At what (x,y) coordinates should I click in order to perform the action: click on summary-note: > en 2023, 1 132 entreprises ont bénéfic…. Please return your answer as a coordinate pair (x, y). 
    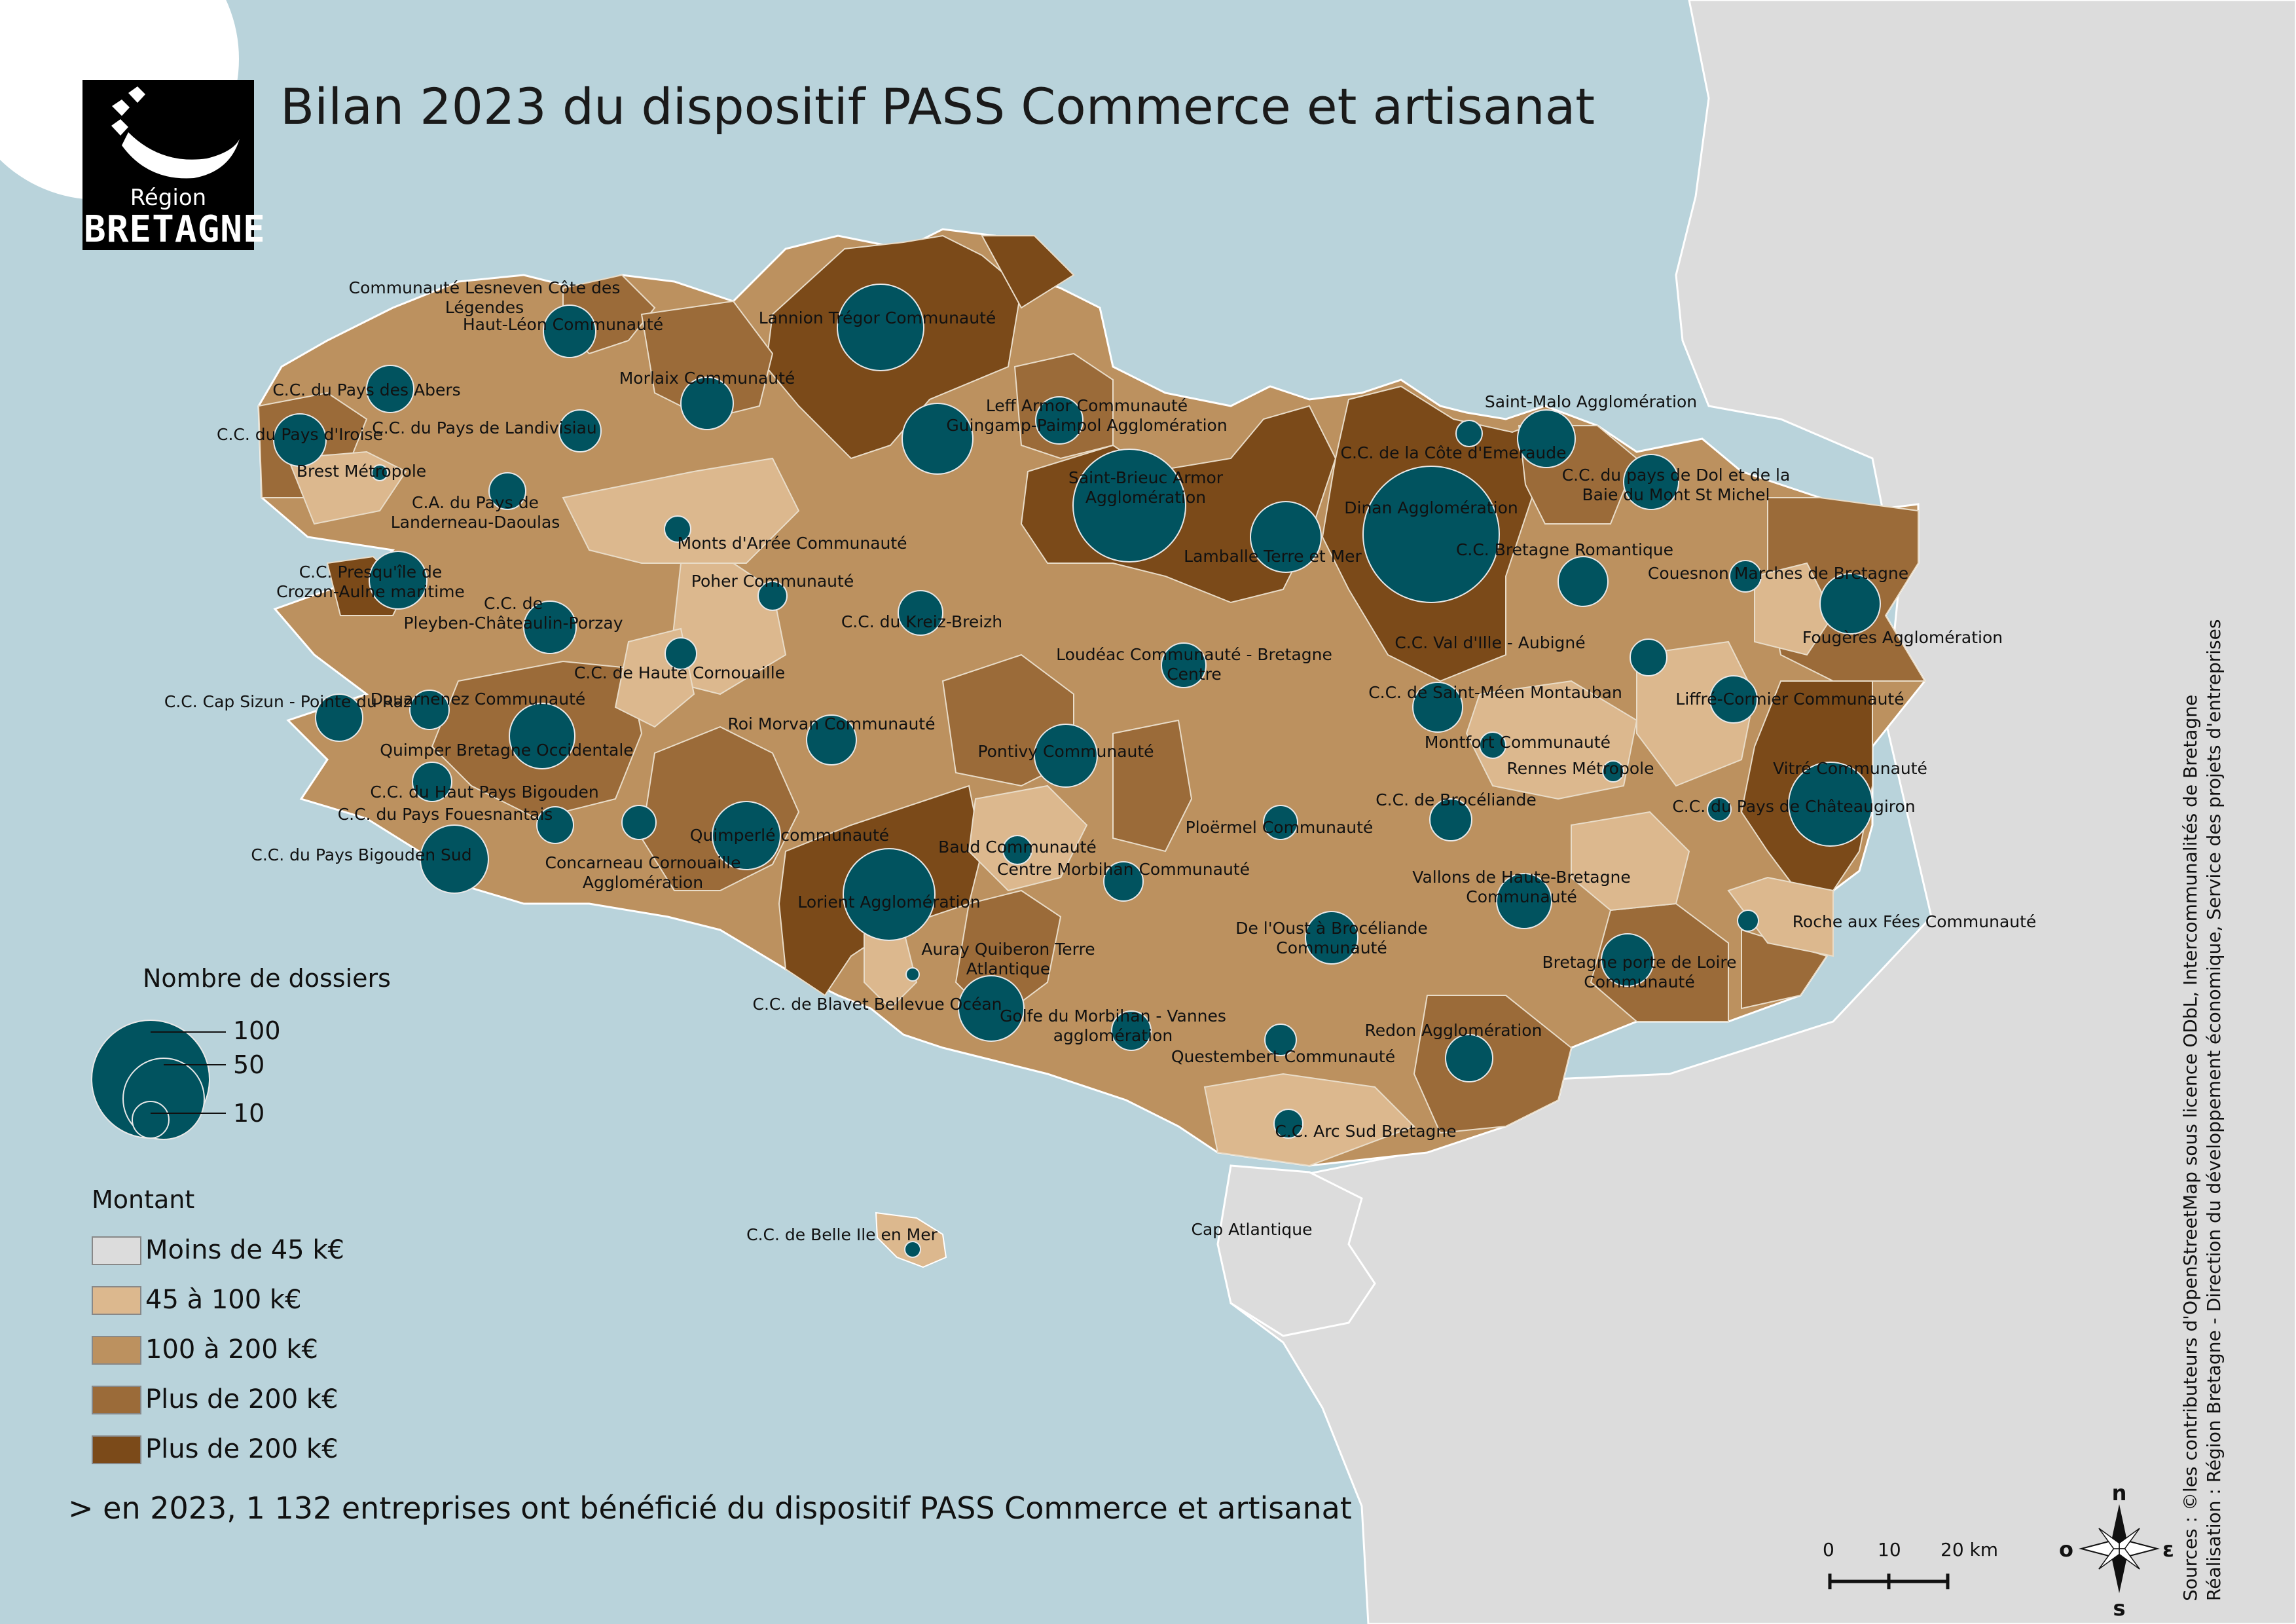
    Looking at the image, I should click on (710, 1508).